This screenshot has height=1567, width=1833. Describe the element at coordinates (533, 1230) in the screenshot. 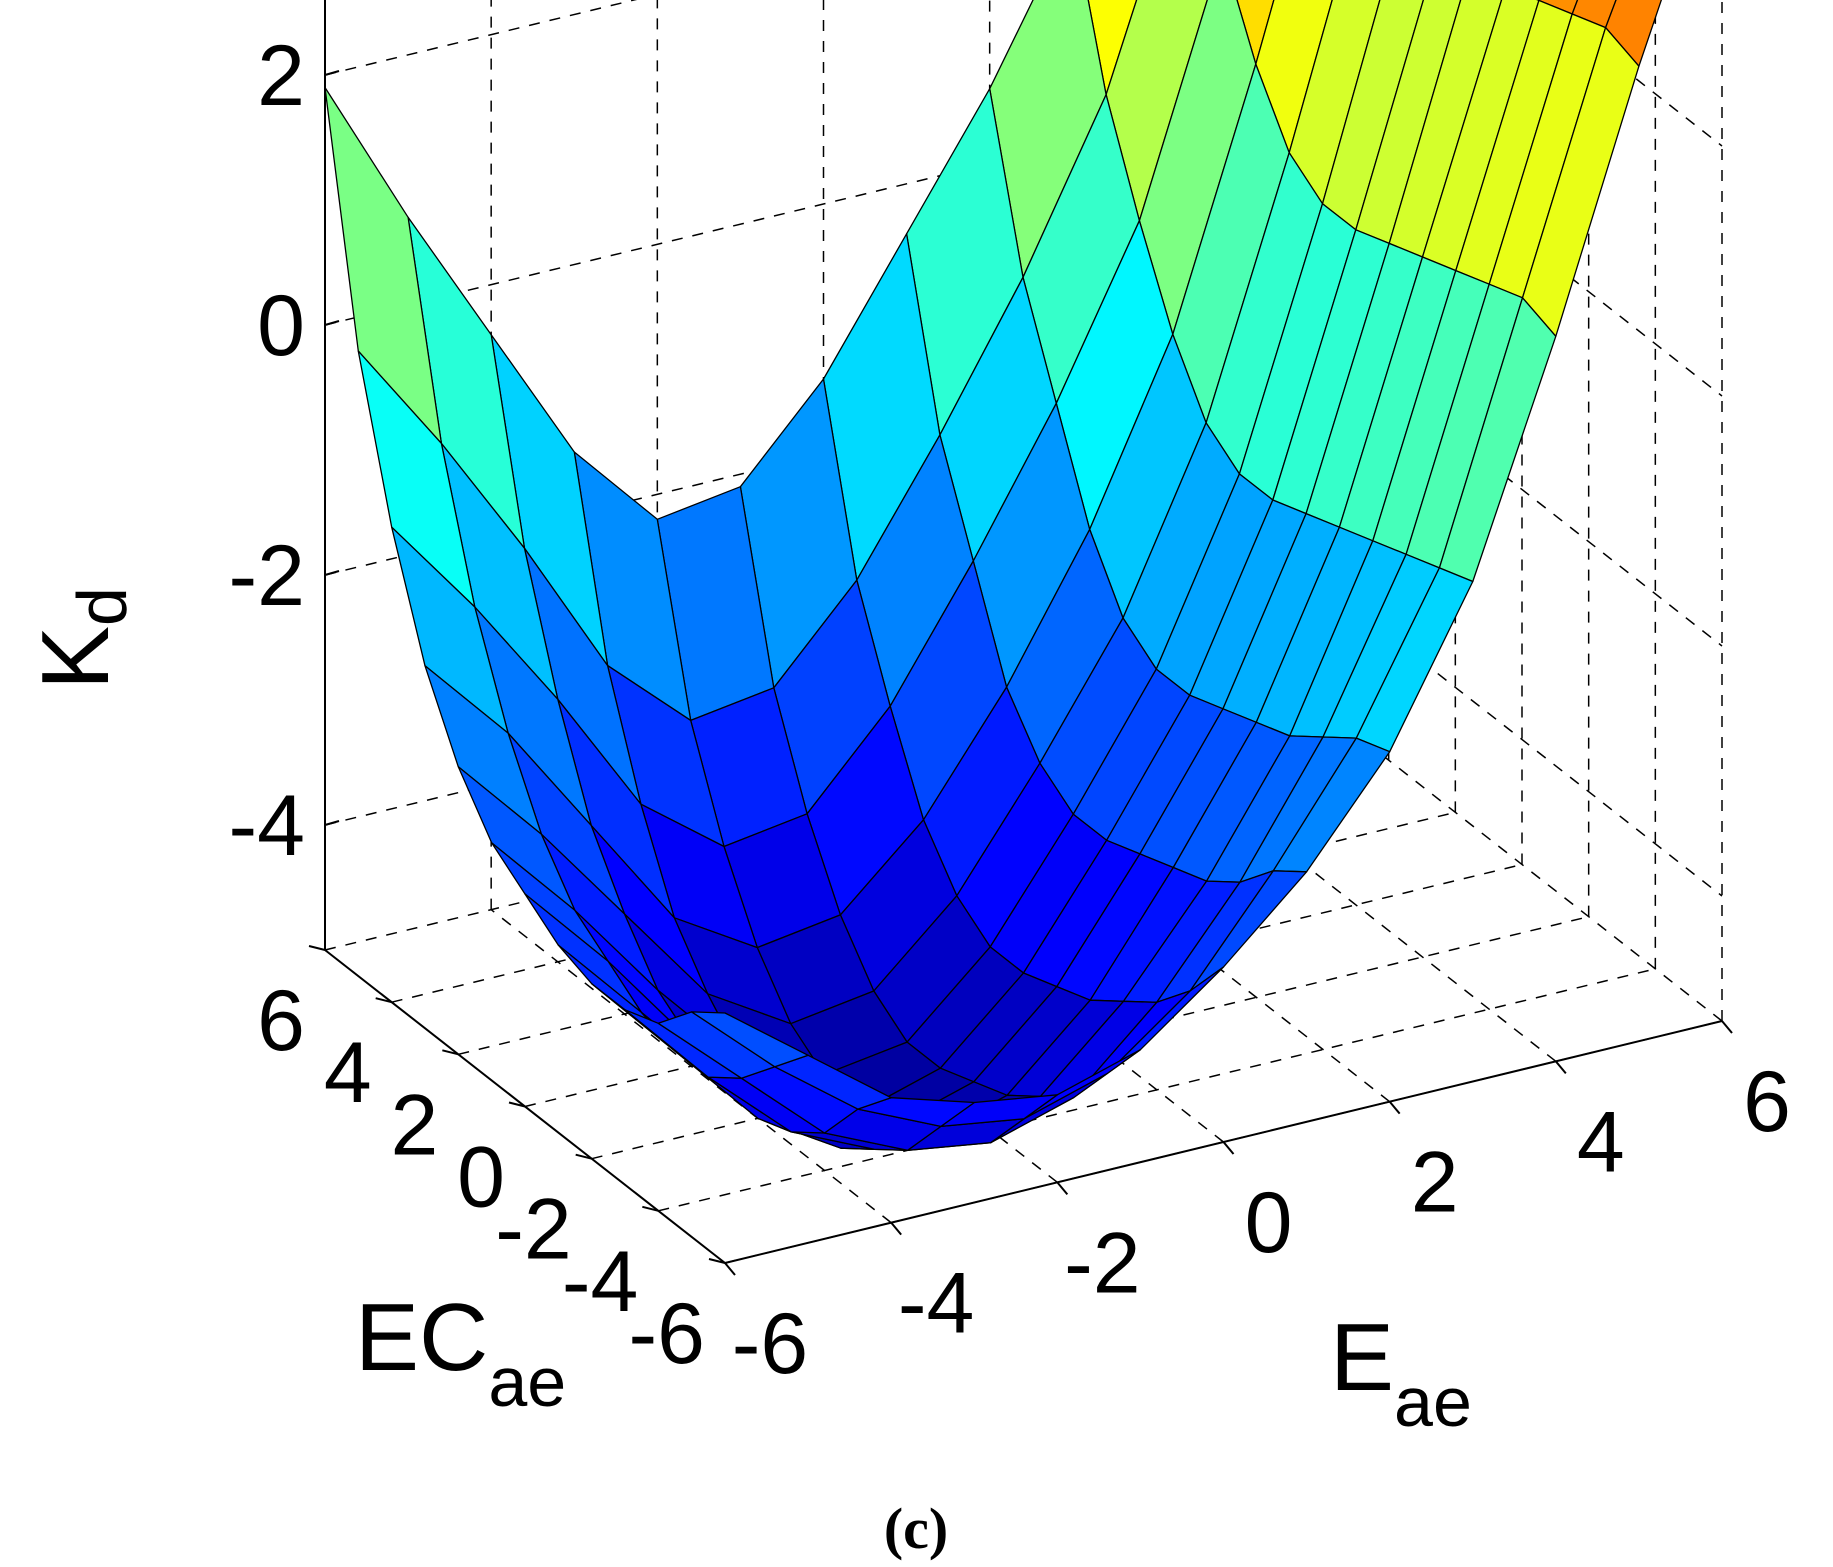

I see `y-tick-label: -2` at that location.